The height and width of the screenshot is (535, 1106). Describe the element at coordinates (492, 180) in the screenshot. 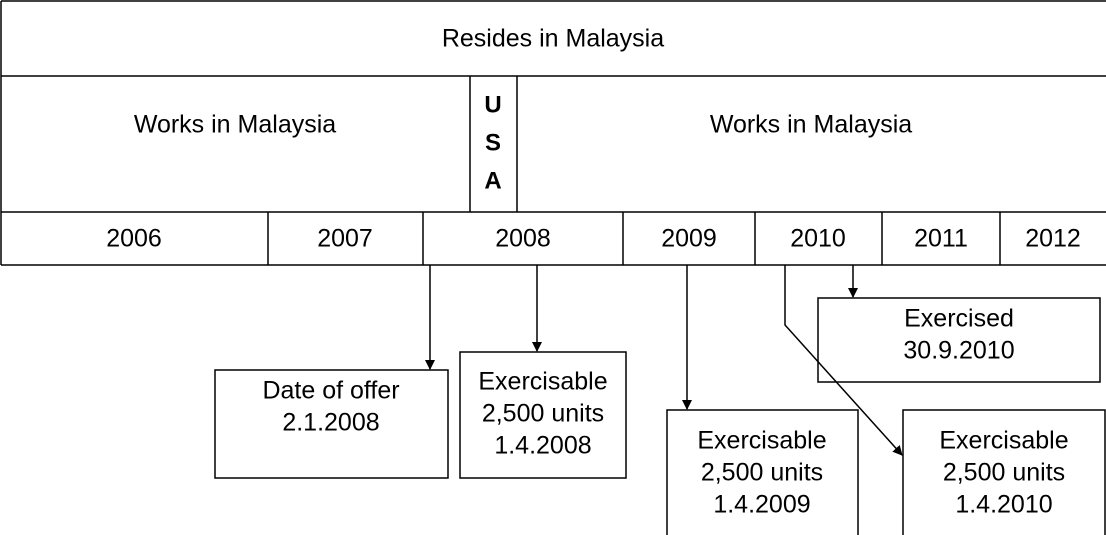

I see `usa-letter: A` at that location.